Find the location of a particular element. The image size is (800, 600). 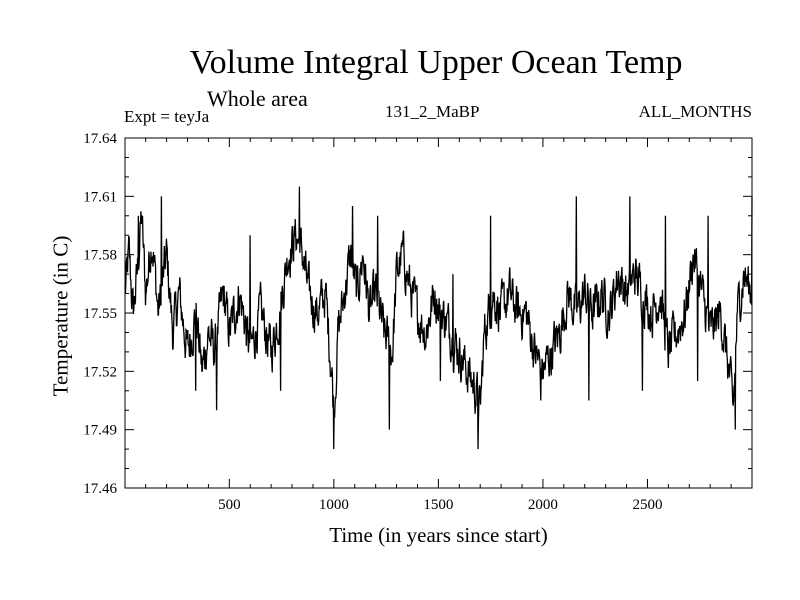

chart-title: Volume Integral Upper Ocean Temp is located at coordinates (436, 62).